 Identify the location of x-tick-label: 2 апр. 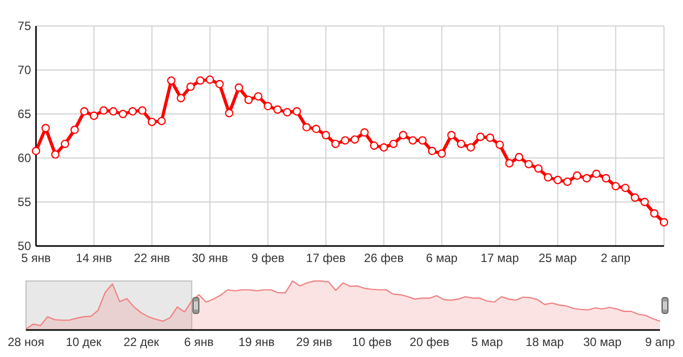
(615, 258).